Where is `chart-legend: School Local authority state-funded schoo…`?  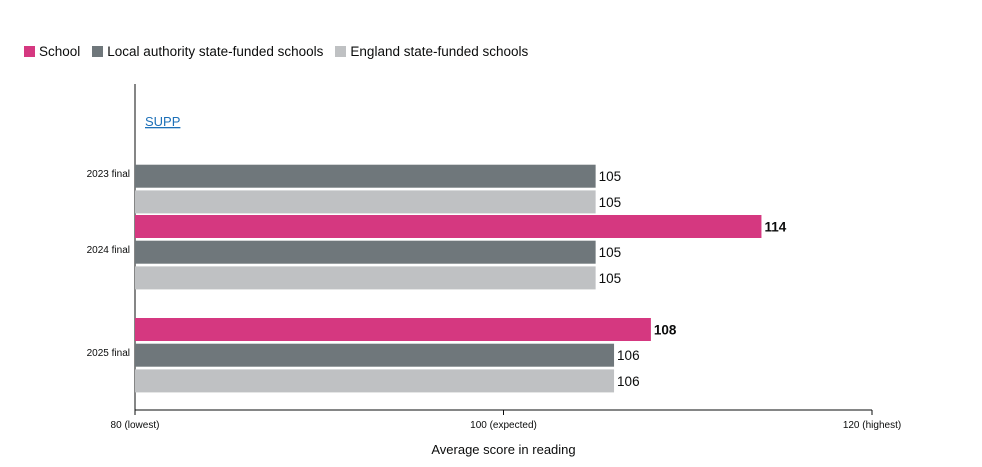
chart-legend: School Local authority state-funded schoo… is located at coordinates (282, 51).